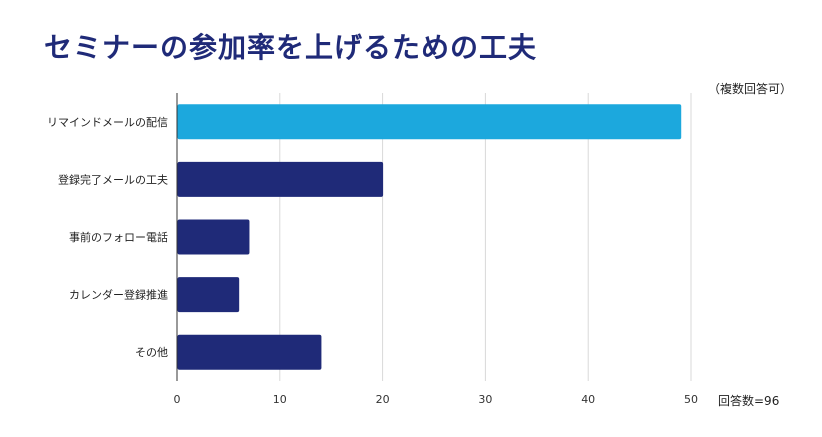 The height and width of the screenshot is (437, 822). Describe the element at coordinates (151, 352) in the screenshot. I see `category-label: その他` at that location.